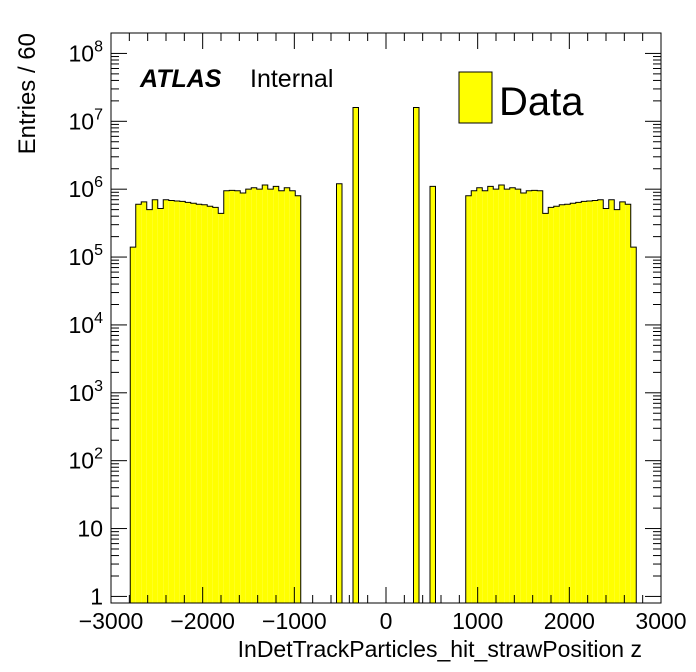 The width and height of the screenshot is (696, 672). I want to click on legend: Data, so click(521, 97).